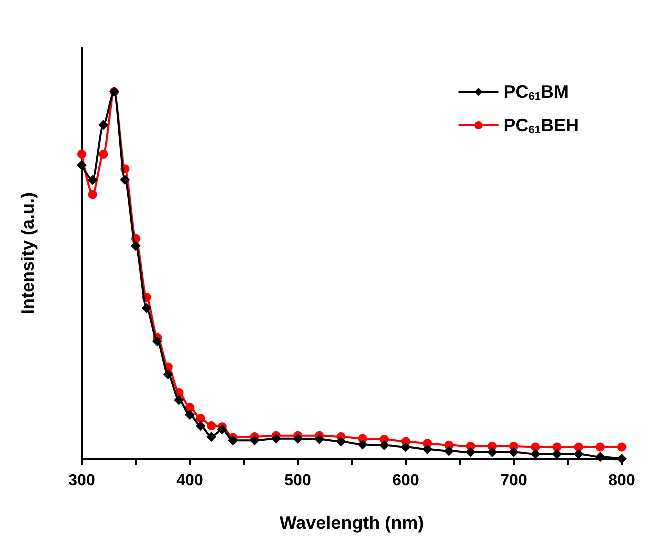 The image size is (652, 557). What do you see at coordinates (514, 481) in the screenshot?
I see `x-tick-label: 700` at bounding box center [514, 481].